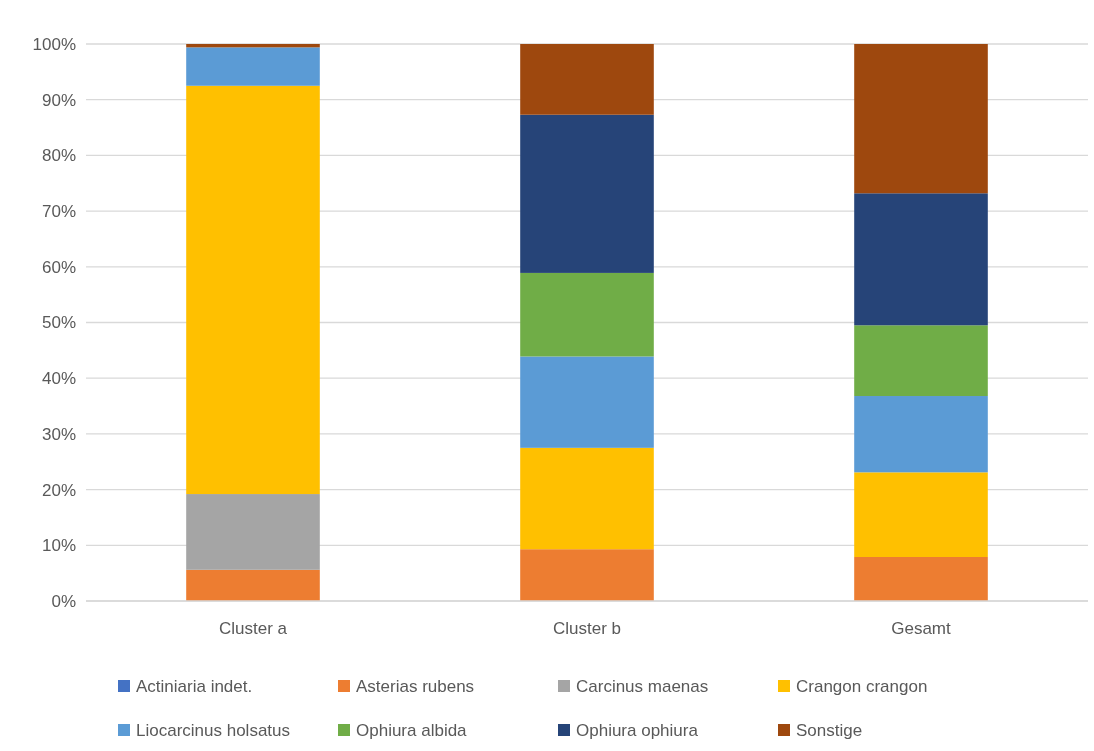 This screenshot has height=751, width=1094. I want to click on legend-label: Asterias rubens, so click(415, 686).